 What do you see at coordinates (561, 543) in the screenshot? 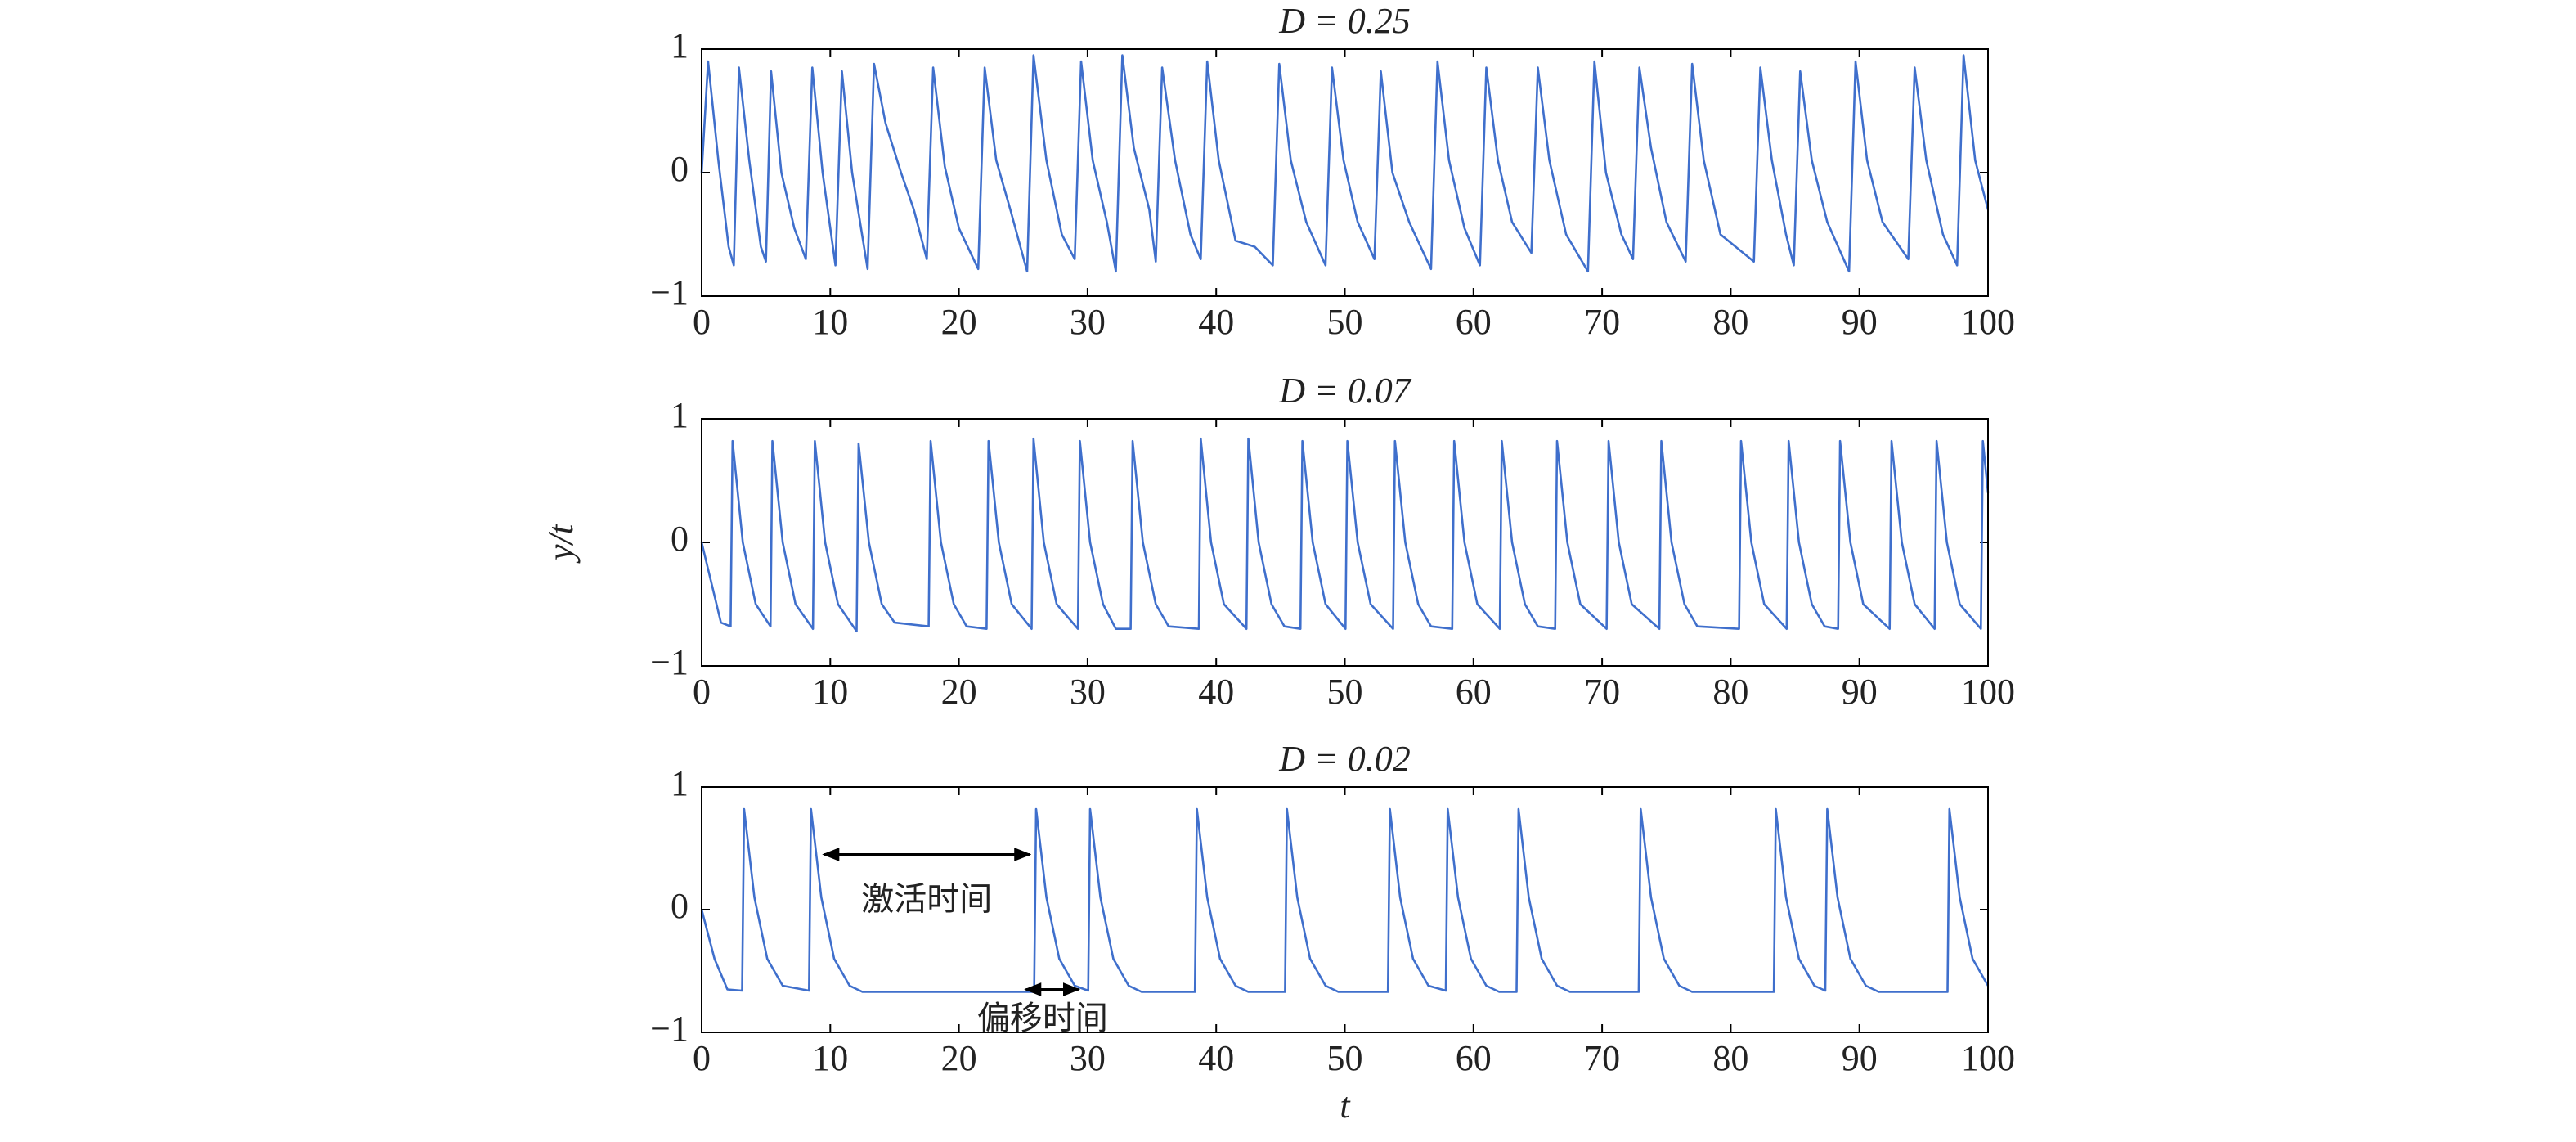
I see `y-axis-label: y/t` at bounding box center [561, 543].